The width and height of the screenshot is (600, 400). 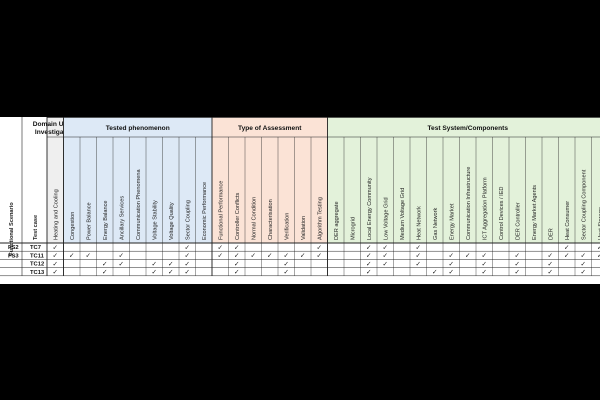 I want to click on column-header-28: DER Controller, so click(x=518, y=221).